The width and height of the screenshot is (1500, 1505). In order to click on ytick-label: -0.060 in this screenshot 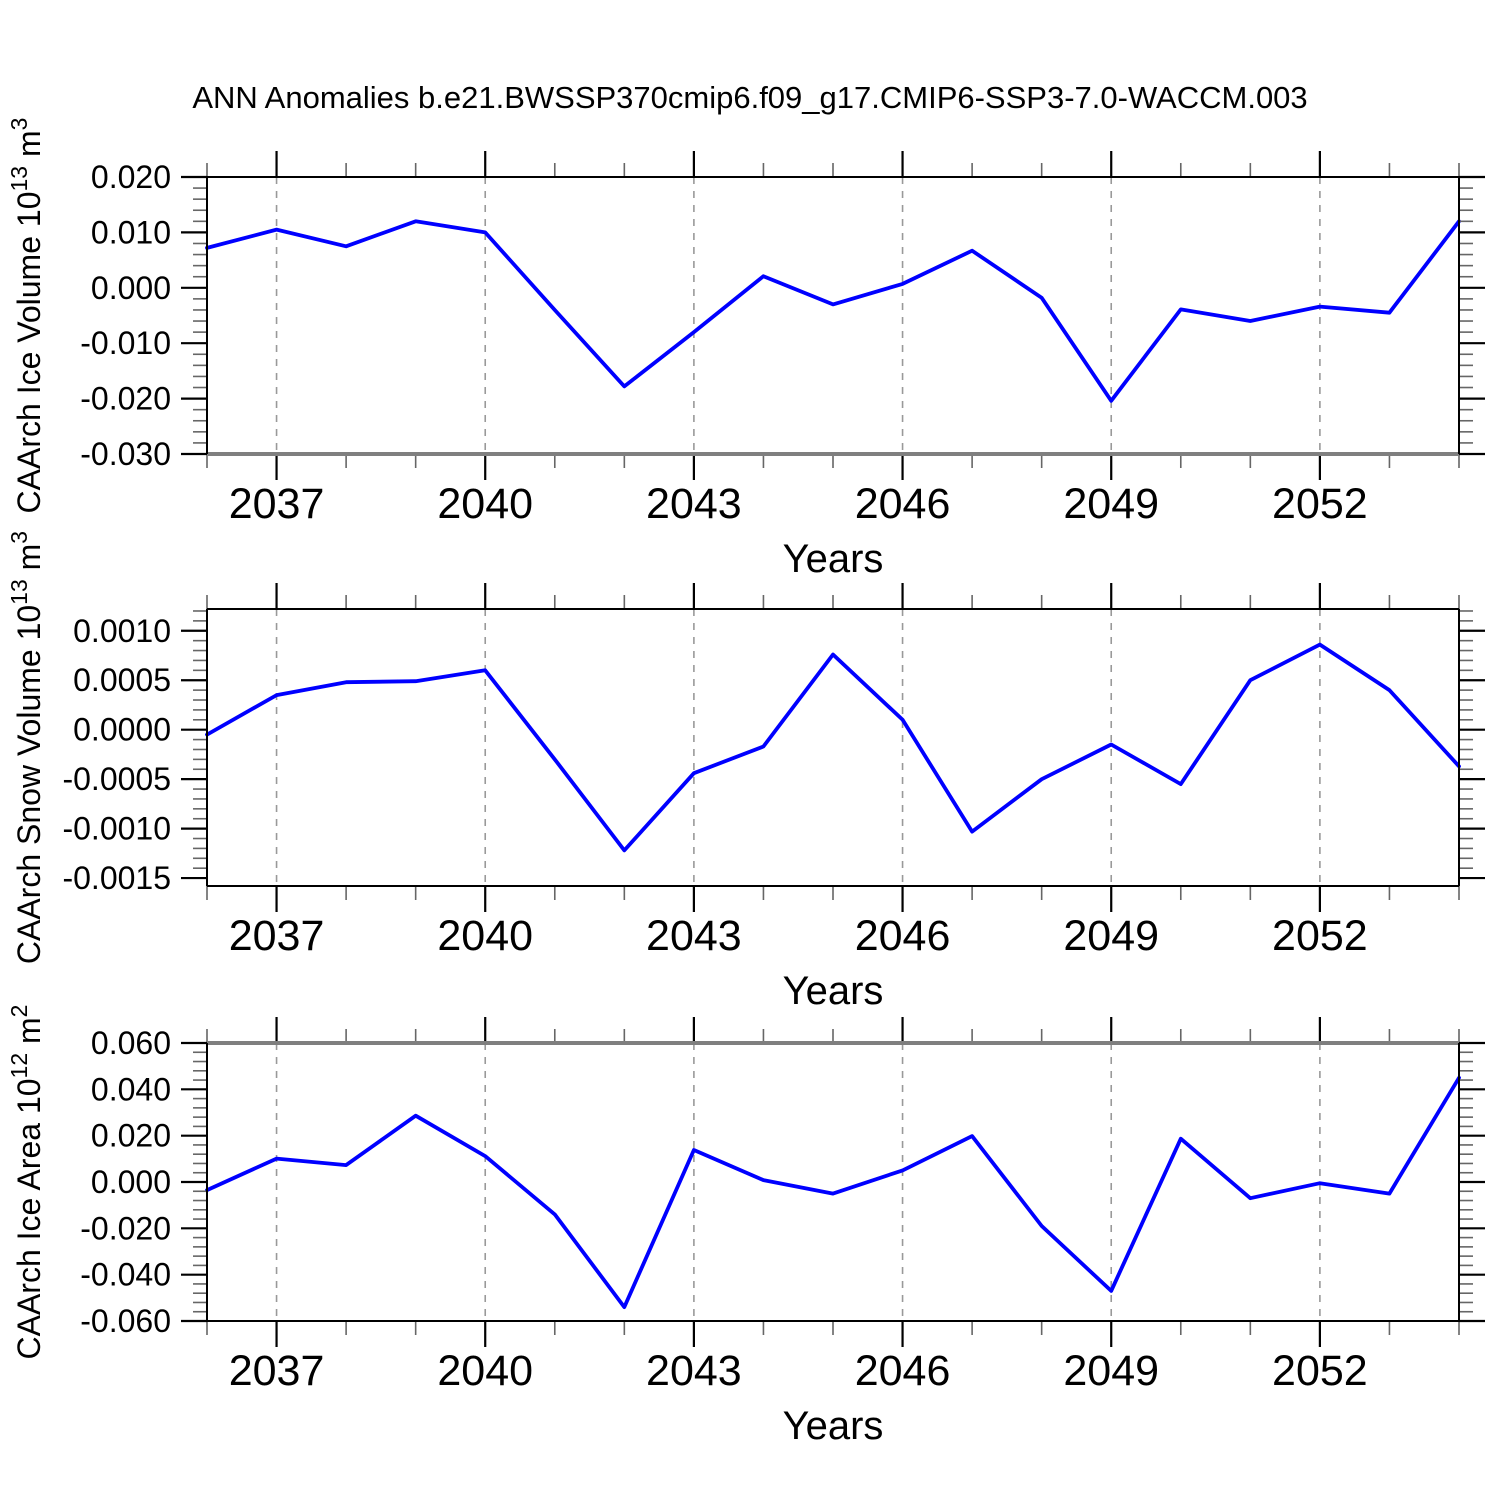, I will do `click(125, 1321)`.